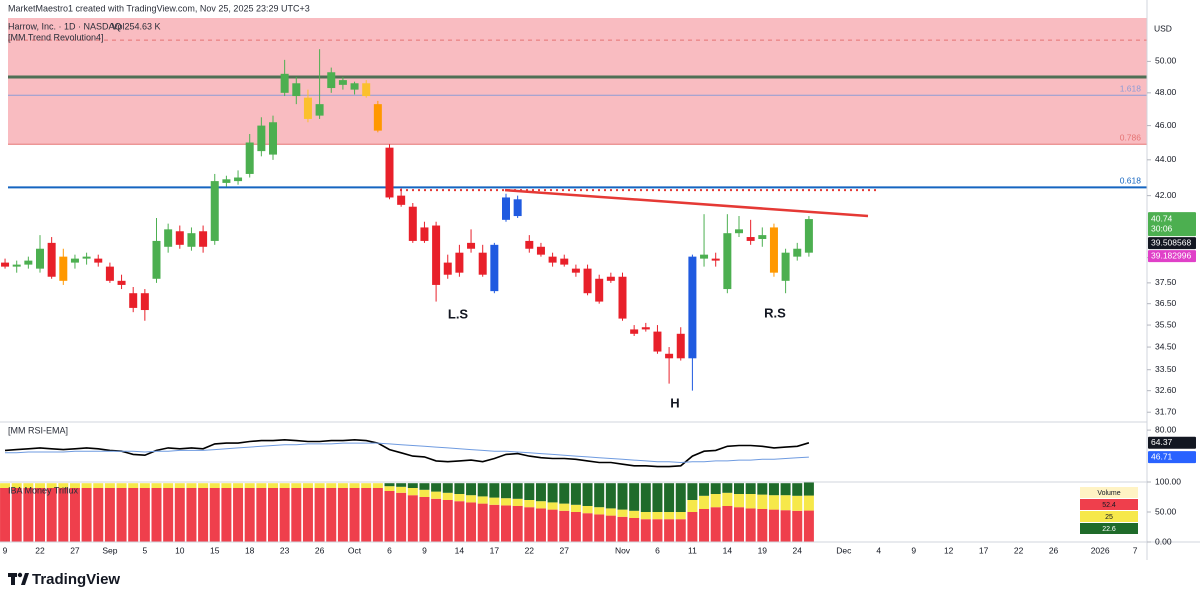 The height and width of the screenshot is (600, 1200). Describe the element at coordinates (1162, 442) in the screenshot. I see `indicator-value-badge: 64.37` at that location.